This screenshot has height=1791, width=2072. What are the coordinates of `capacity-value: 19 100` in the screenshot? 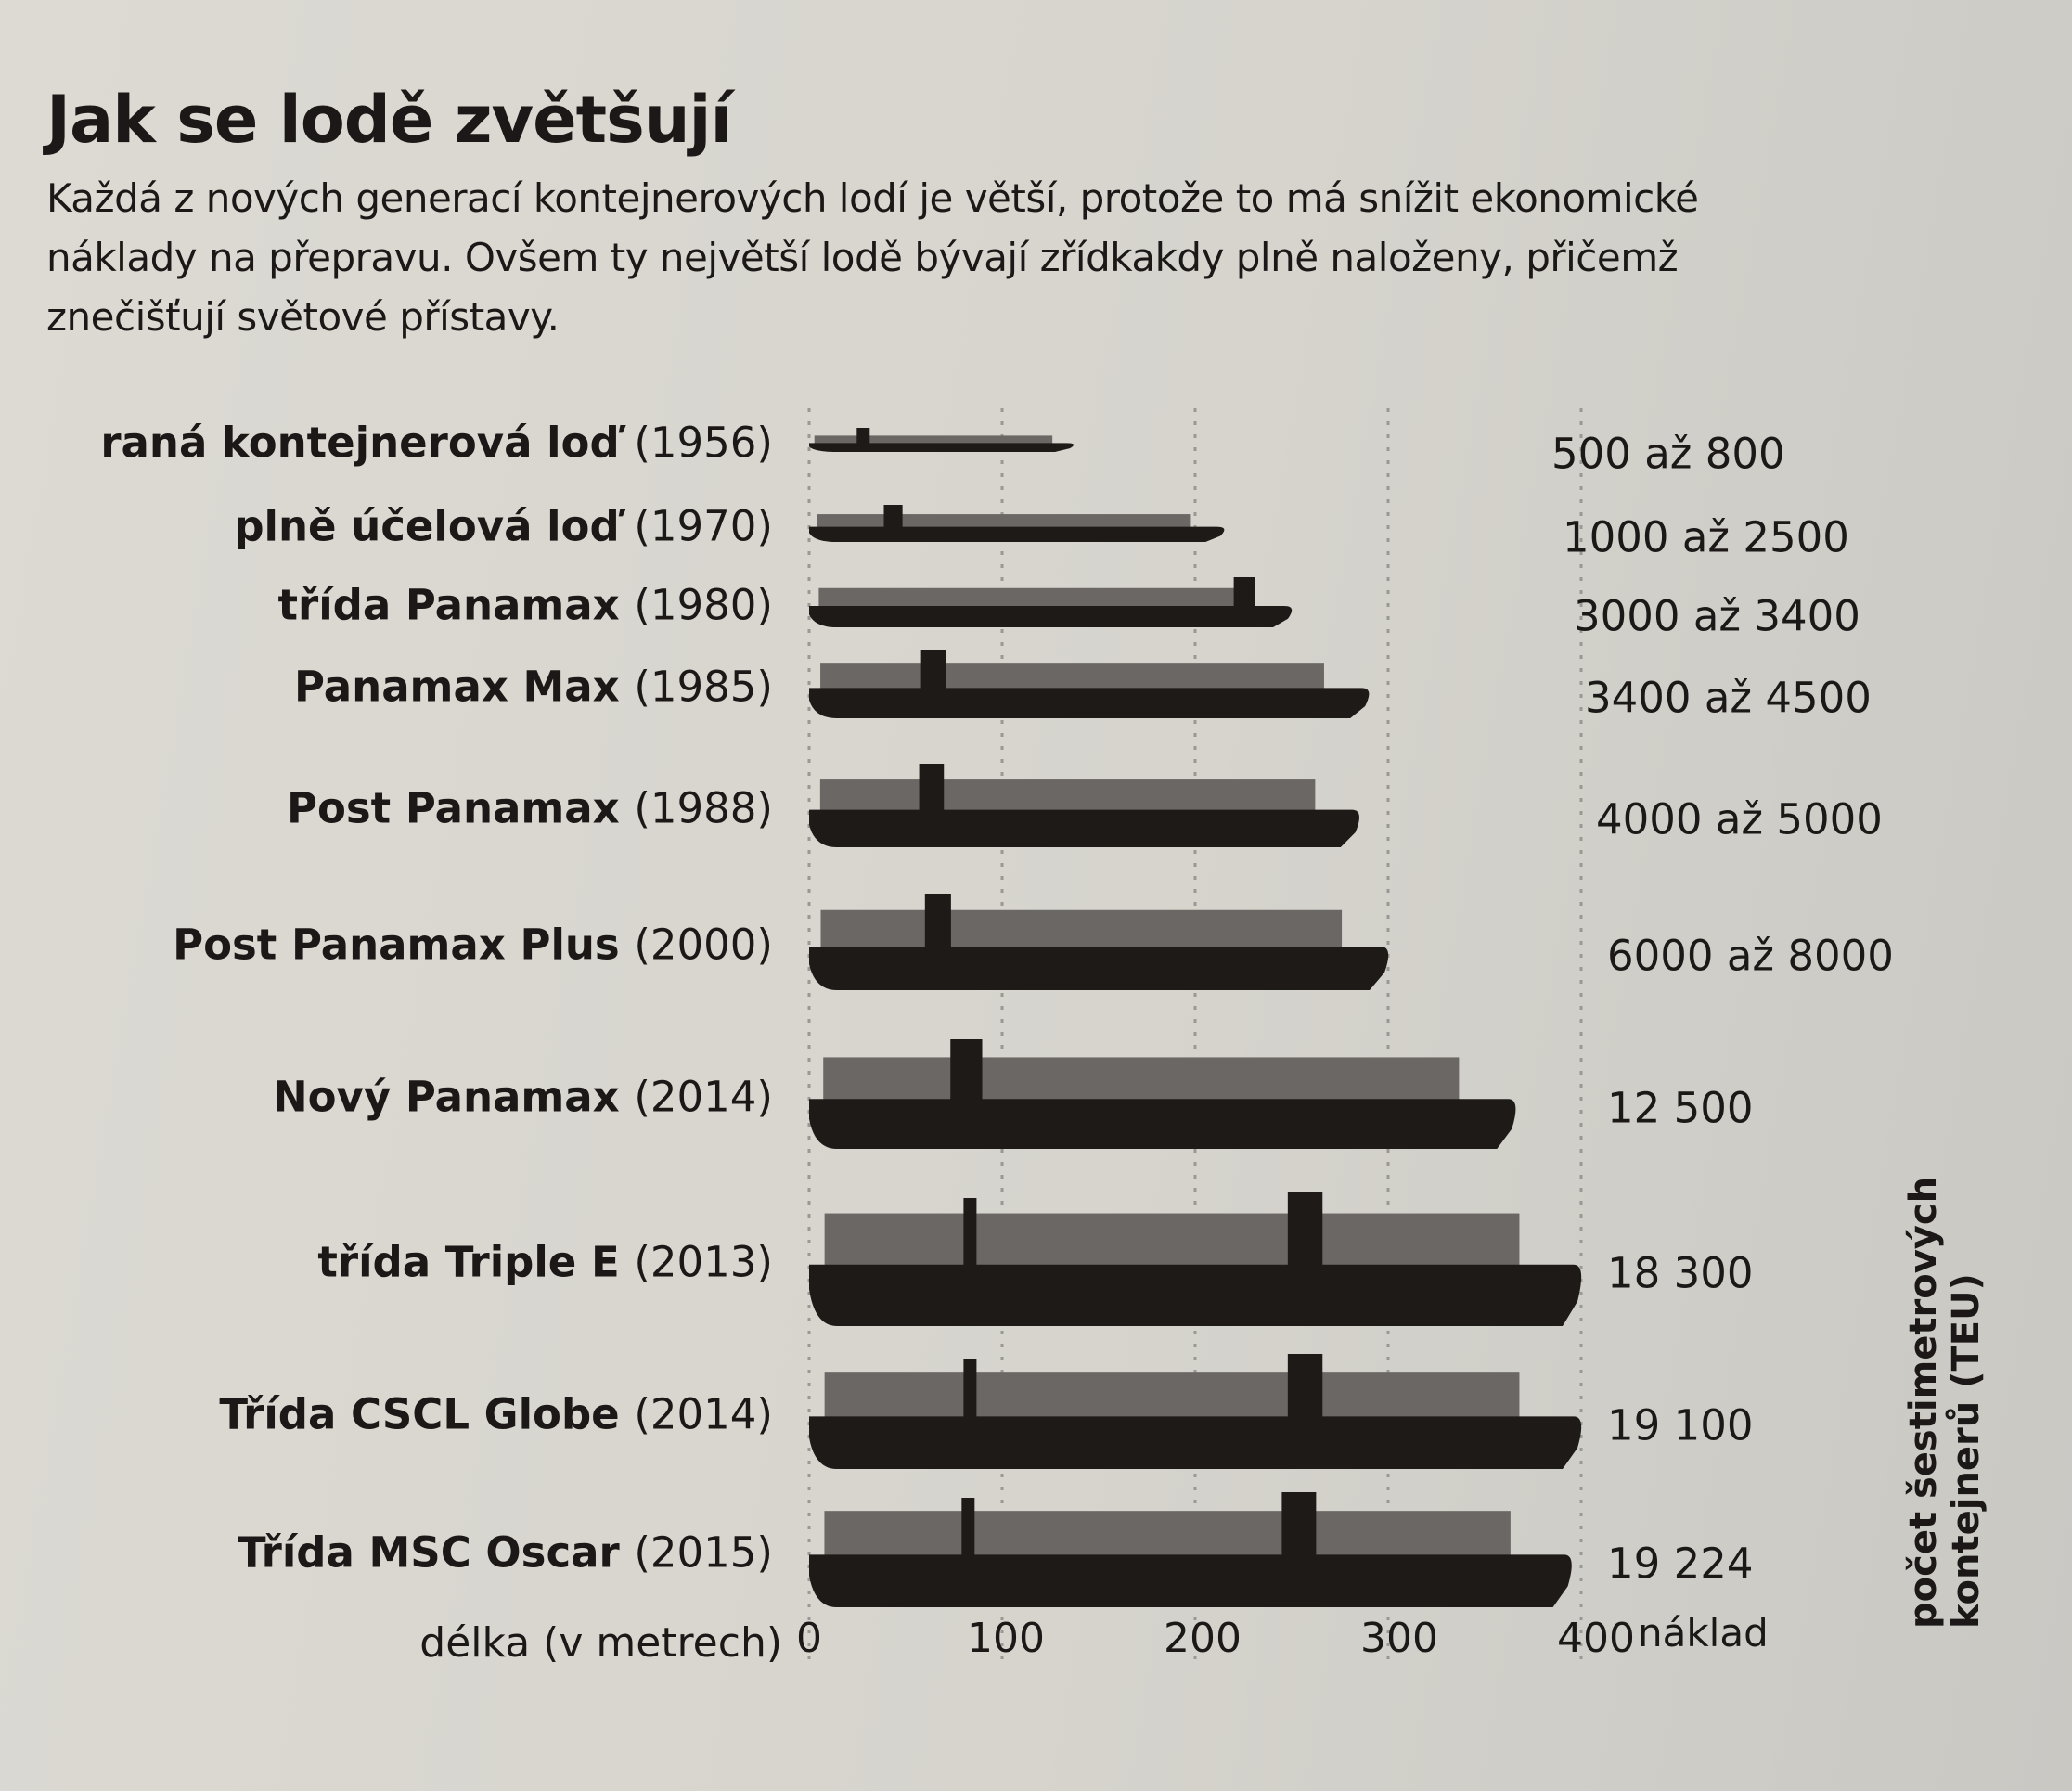 It's located at (1680, 1425).